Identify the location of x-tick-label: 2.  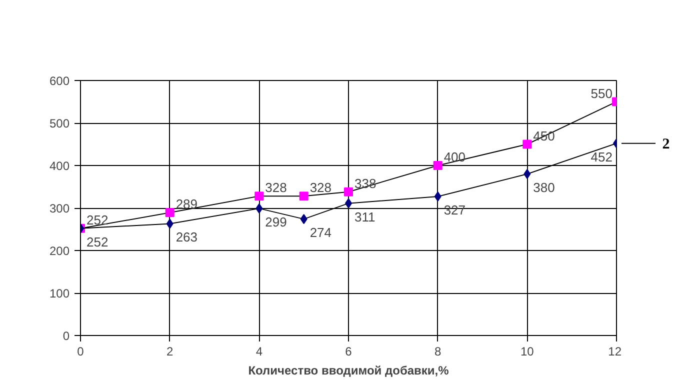
(170, 351).